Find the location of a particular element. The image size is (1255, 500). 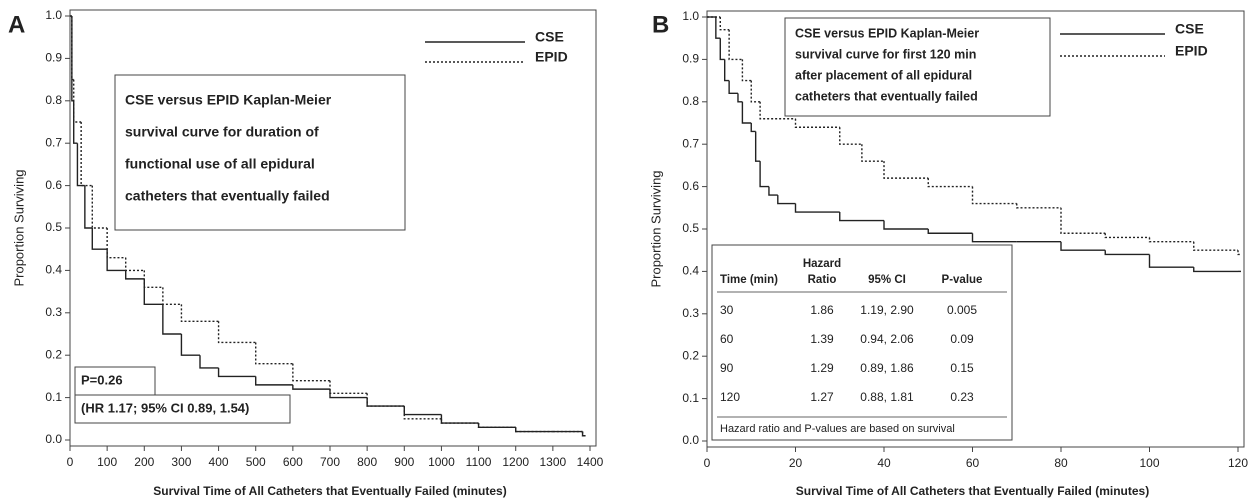

table-cell: 0.88, 1.81 is located at coordinates (887, 397).